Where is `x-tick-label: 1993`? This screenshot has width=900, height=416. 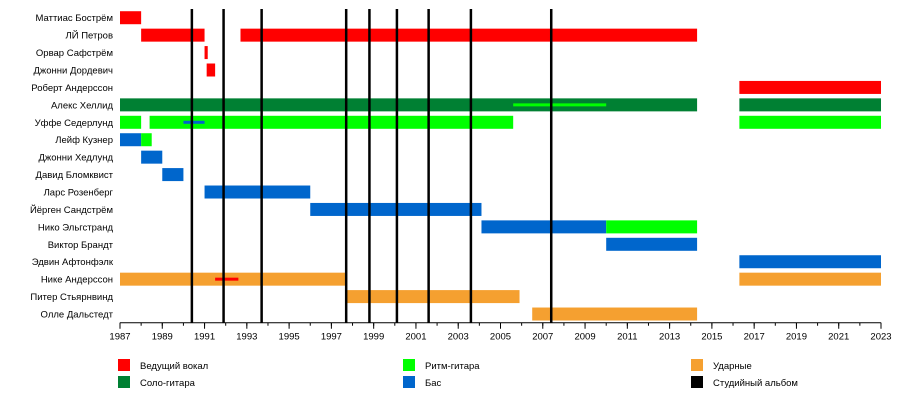
x-tick-label: 1993 is located at coordinates (246, 337).